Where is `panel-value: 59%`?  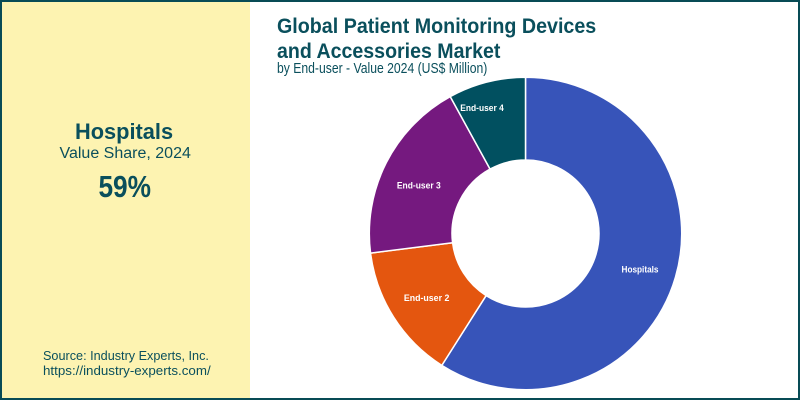
panel-value: 59% is located at coordinates (124, 186).